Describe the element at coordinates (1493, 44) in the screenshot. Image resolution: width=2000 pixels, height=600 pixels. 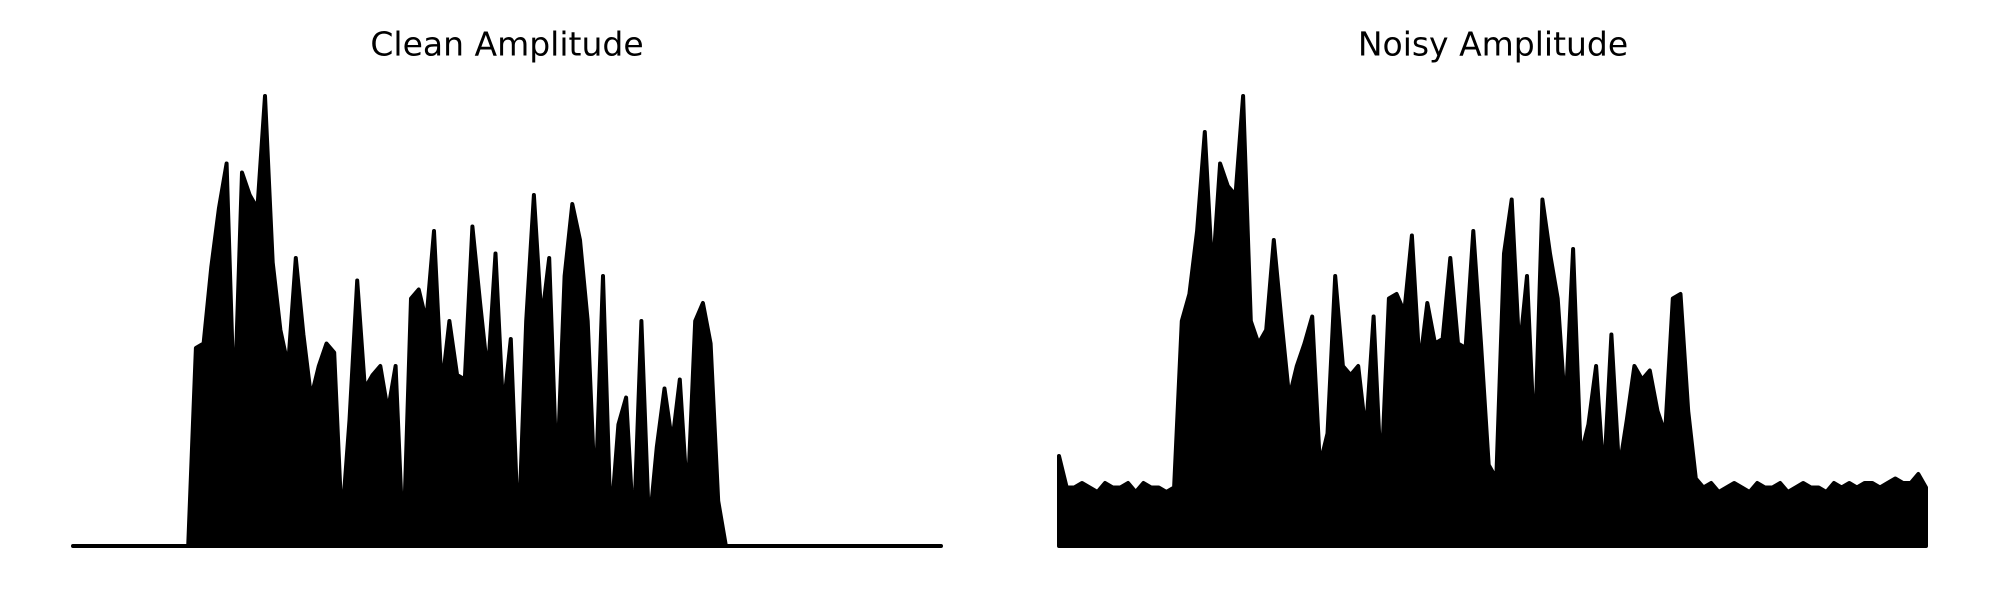
I see `chart-title: Noisy Amplitude` at that location.